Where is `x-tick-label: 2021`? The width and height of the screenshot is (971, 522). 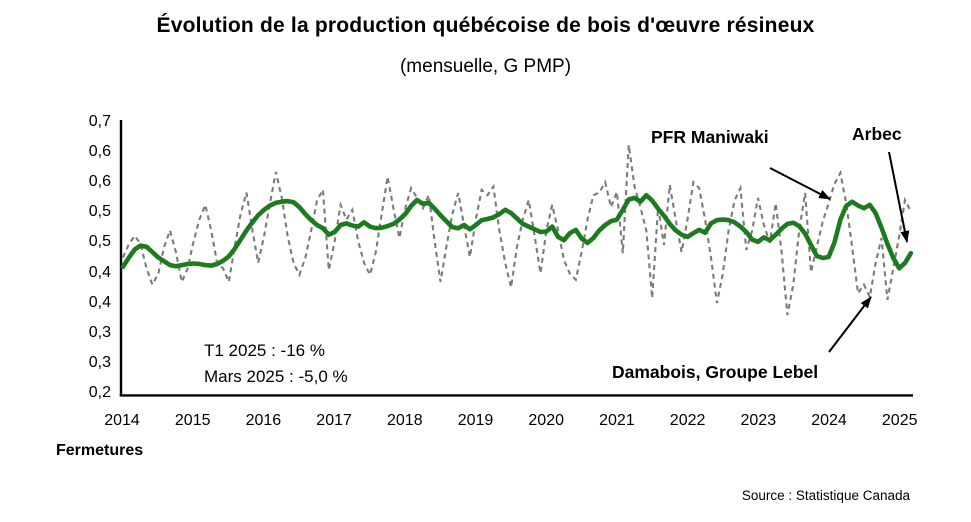
x-tick-label: 2021 is located at coordinates (617, 420).